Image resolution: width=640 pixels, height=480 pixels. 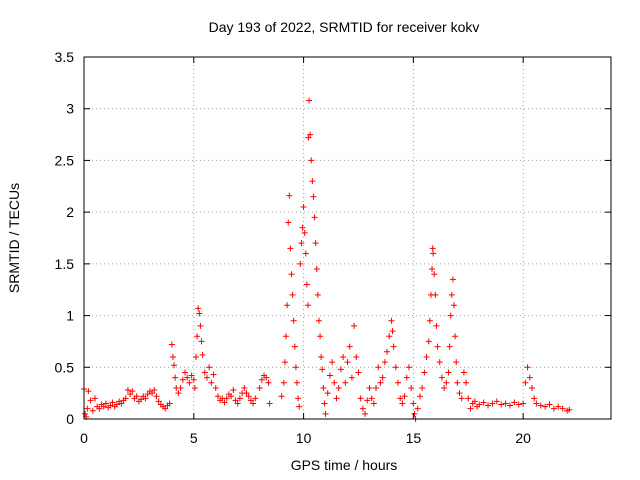 I want to click on y-axis-label: SRMTID / TECUs, so click(x=14, y=238).